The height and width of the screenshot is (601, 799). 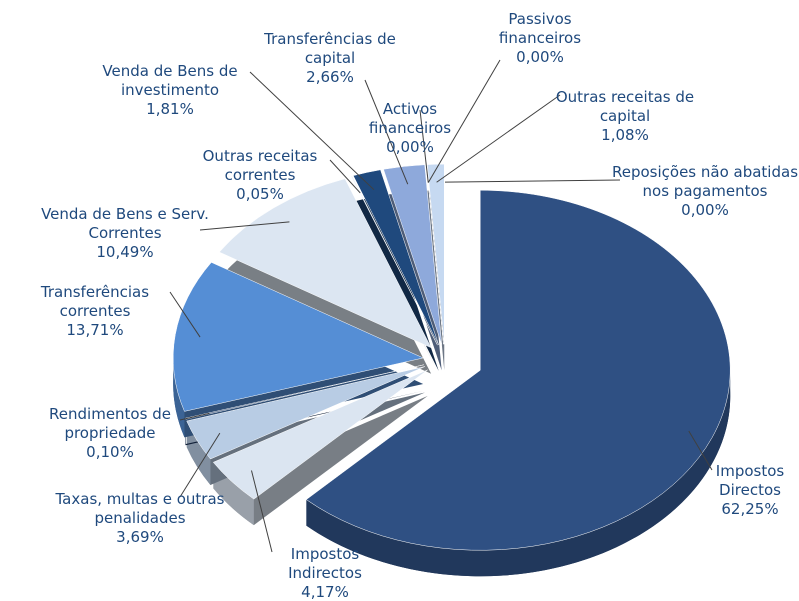 I want to click on data-label: Impostos Directos 62,25%, so click(x=744, y=490).